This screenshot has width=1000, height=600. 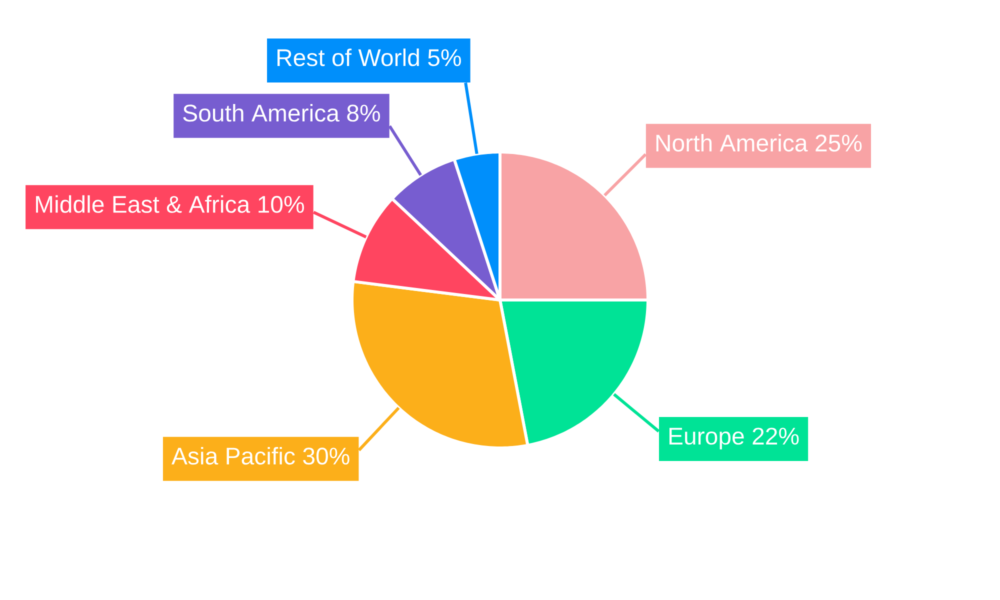 I want to click on data-label: 30%, so click(x=326, y=456).